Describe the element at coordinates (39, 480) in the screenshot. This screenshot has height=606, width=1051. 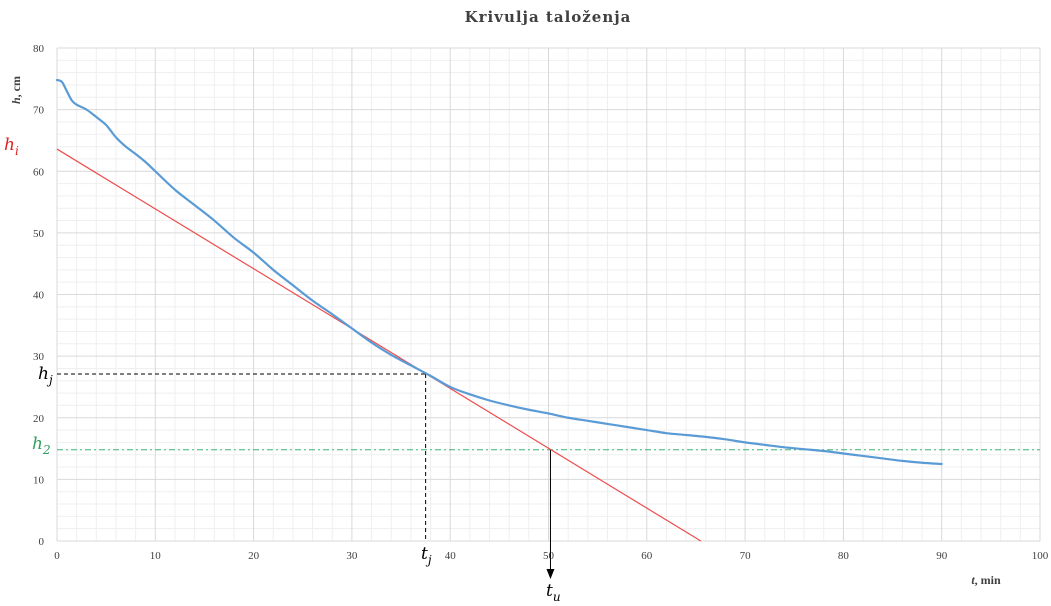
I see `y-tick-label: 10` at that location.